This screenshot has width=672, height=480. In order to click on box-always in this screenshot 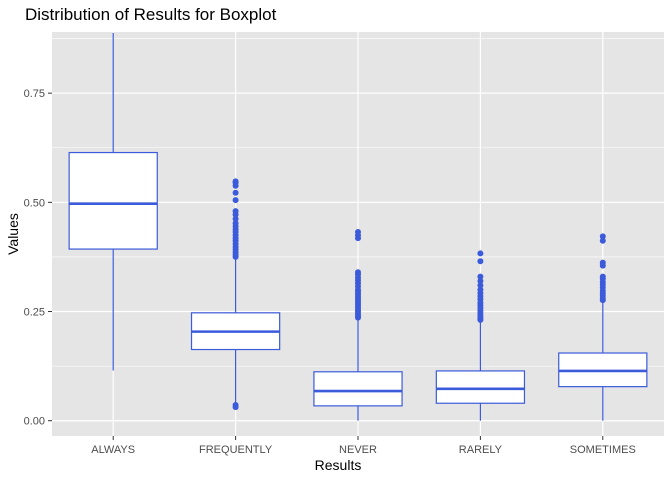, I will do `click(113, 201)`.